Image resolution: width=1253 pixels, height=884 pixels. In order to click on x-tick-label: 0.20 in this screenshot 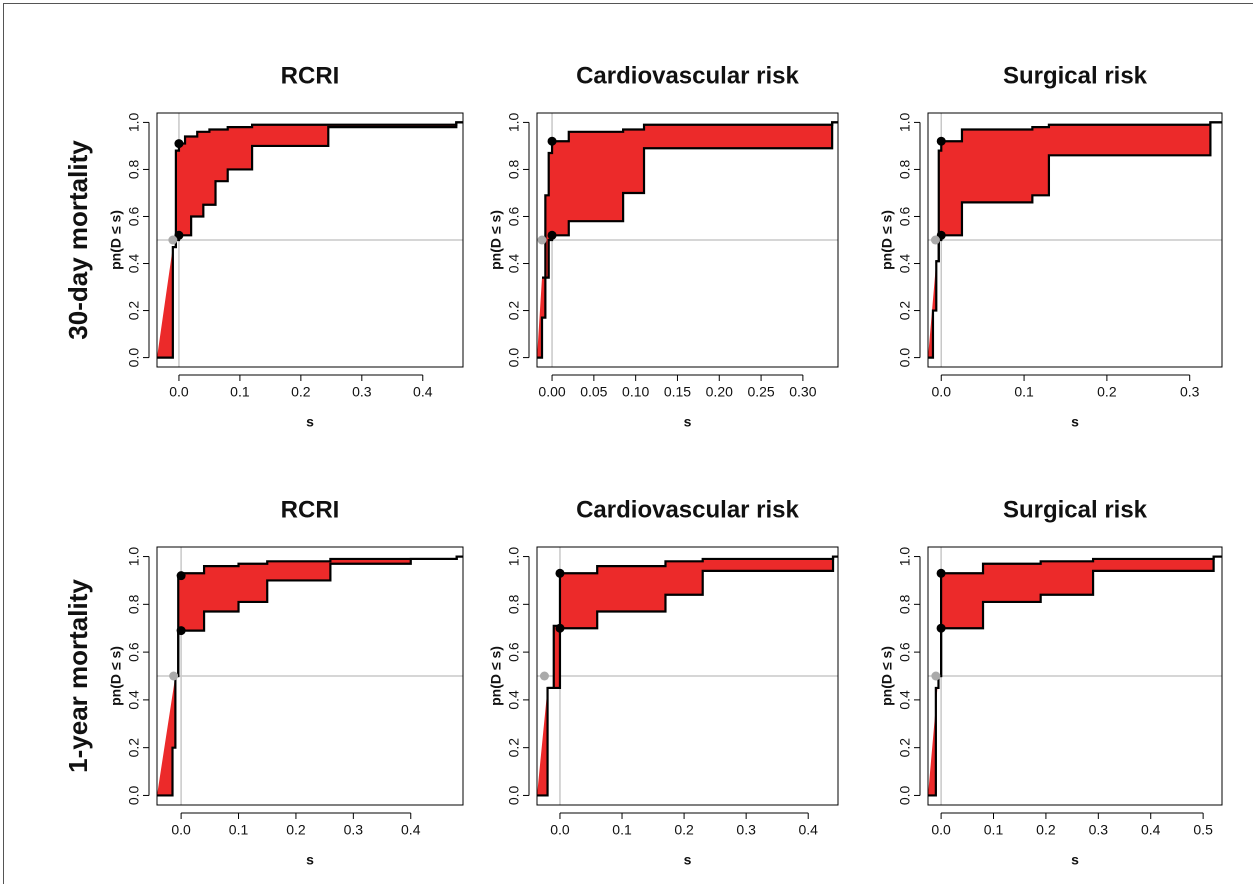, I will do `click(719, 392)`.